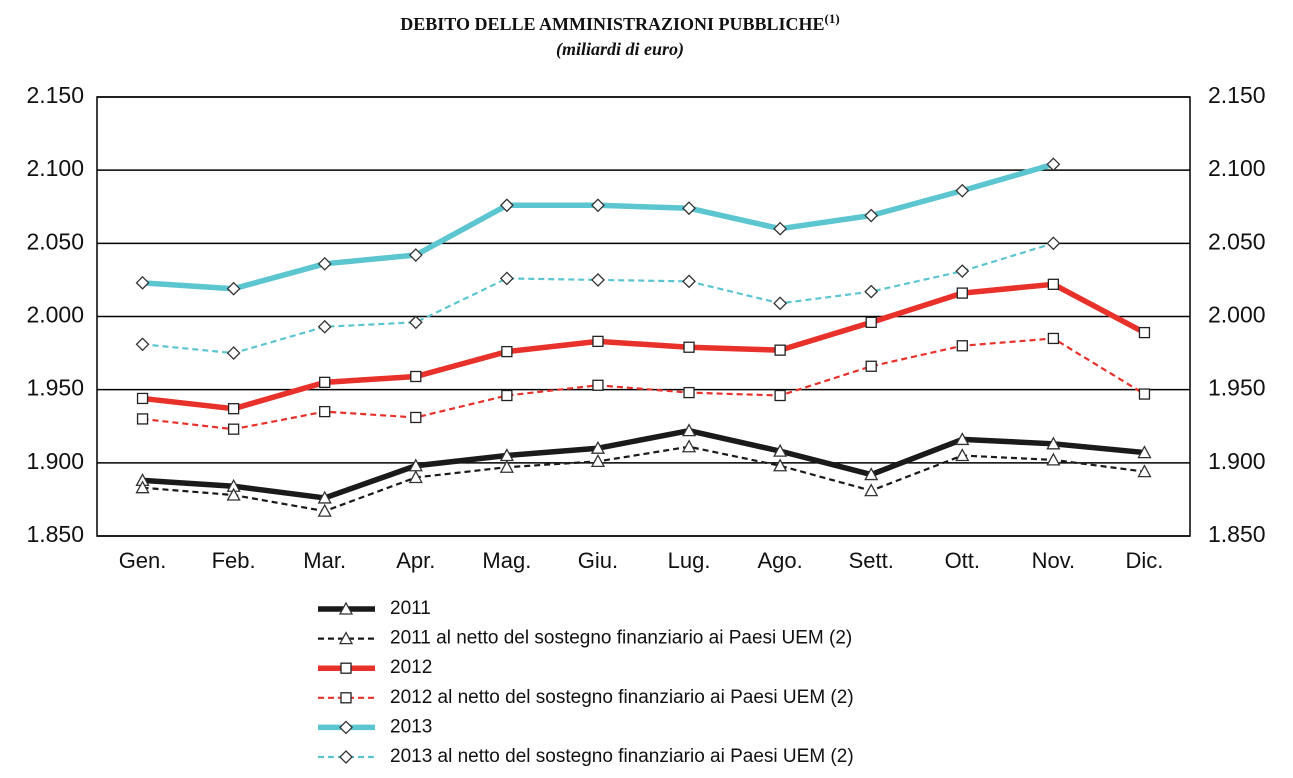  What do you see at coordinates (143, 560) in the screenshot?
I see `x-tick-label: Gen.` at bounding box center [143, 560].